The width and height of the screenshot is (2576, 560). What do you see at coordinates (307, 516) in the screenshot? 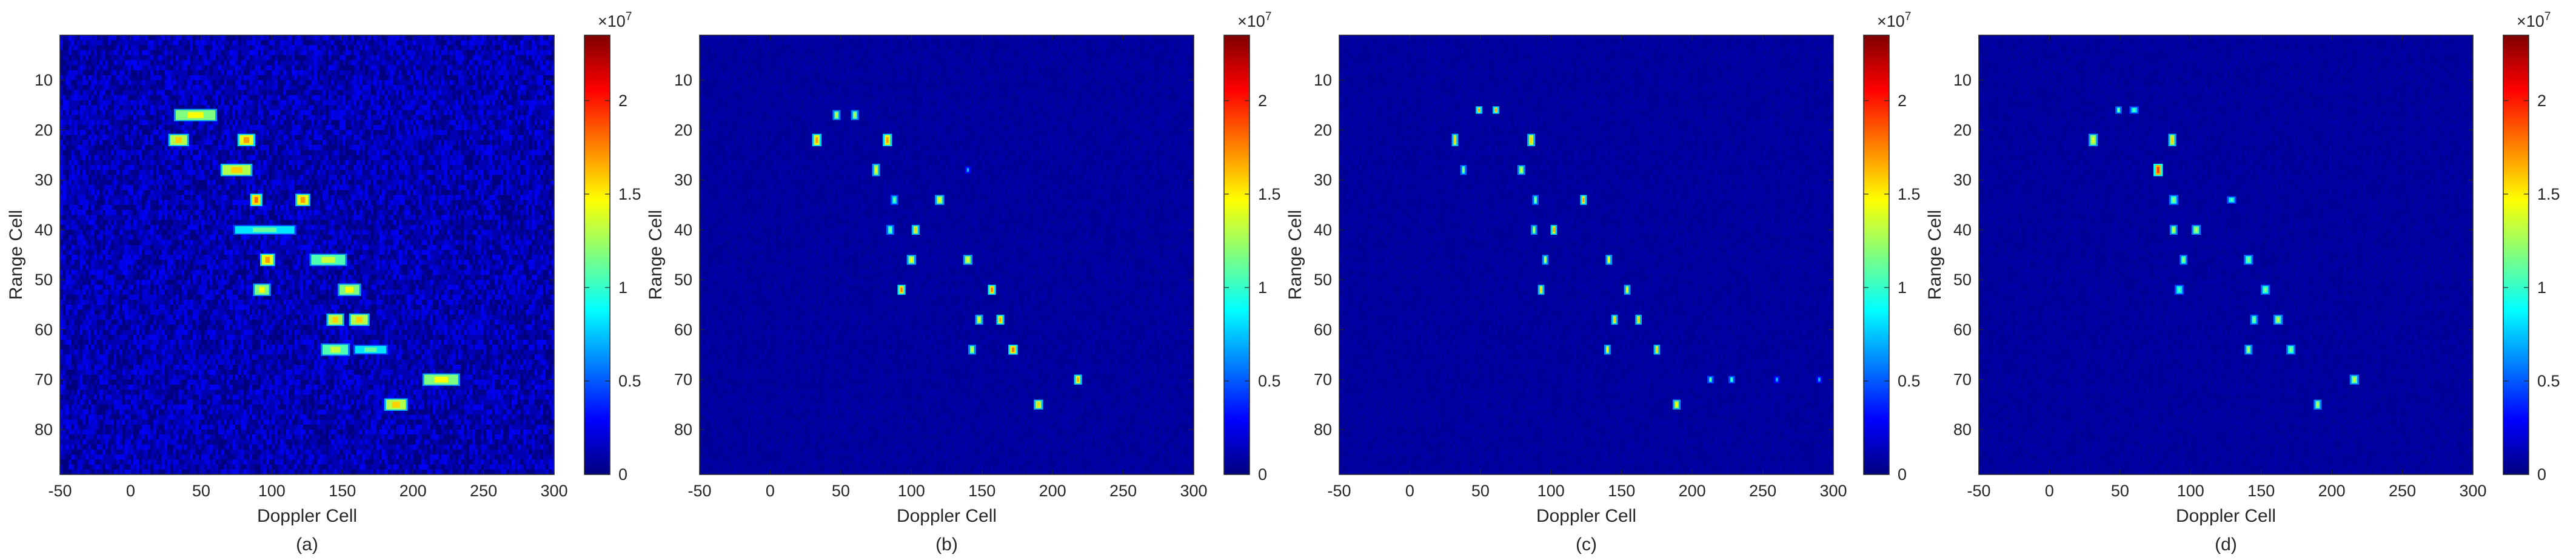
I see `x-axis-label: Doppler Cell` at bounding box center [307, 516].